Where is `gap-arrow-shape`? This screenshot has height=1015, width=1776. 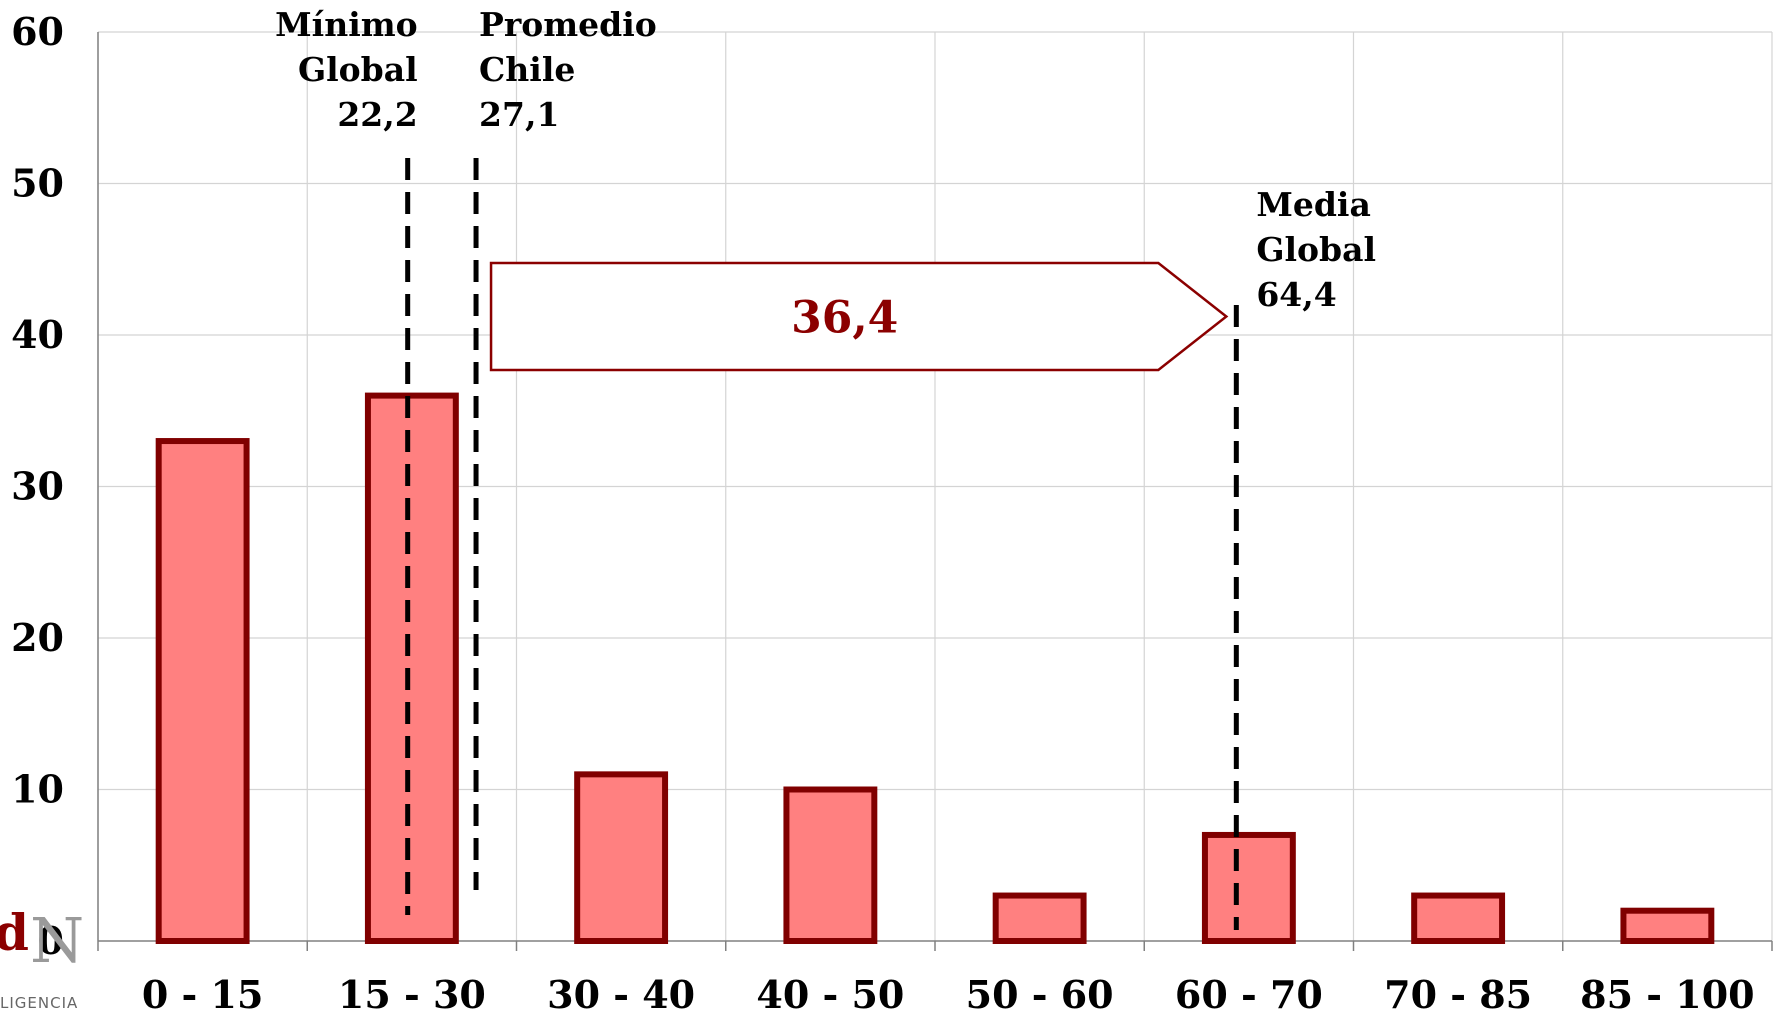
gap-arrow-shape is located at coordinates (859, 316).